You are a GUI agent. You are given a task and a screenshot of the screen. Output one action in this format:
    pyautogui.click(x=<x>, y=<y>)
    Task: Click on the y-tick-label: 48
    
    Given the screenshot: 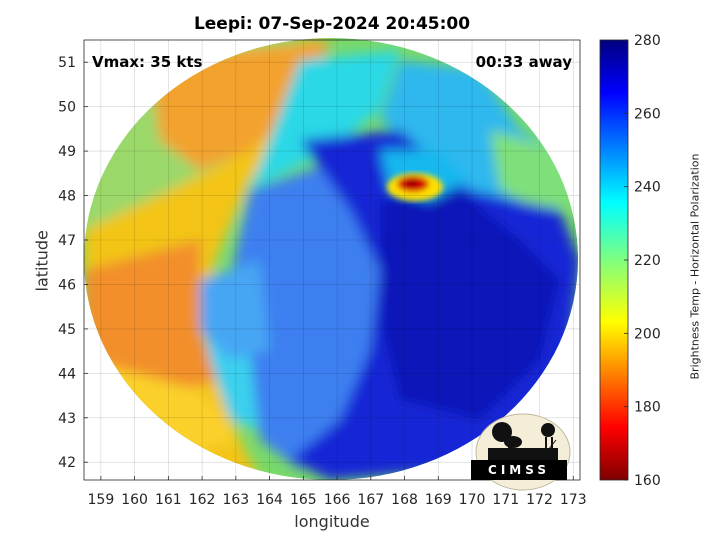 What is the action you would take?
    pyautogui.click(x=67, y=197)
    